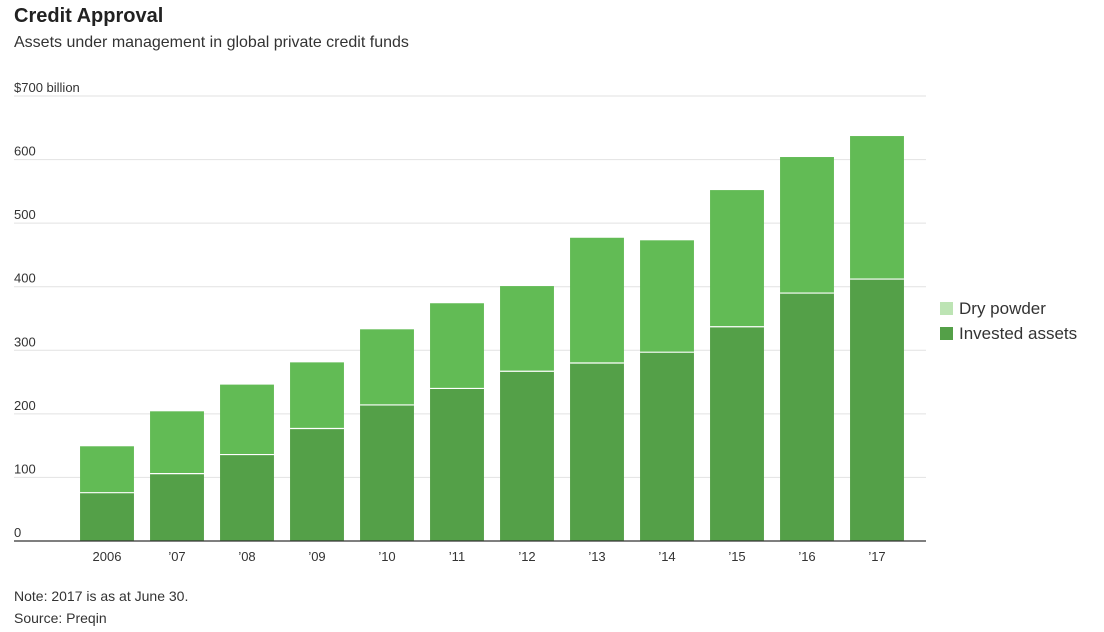  I want to click on x-tick-label: 2006, so click(107, 556).